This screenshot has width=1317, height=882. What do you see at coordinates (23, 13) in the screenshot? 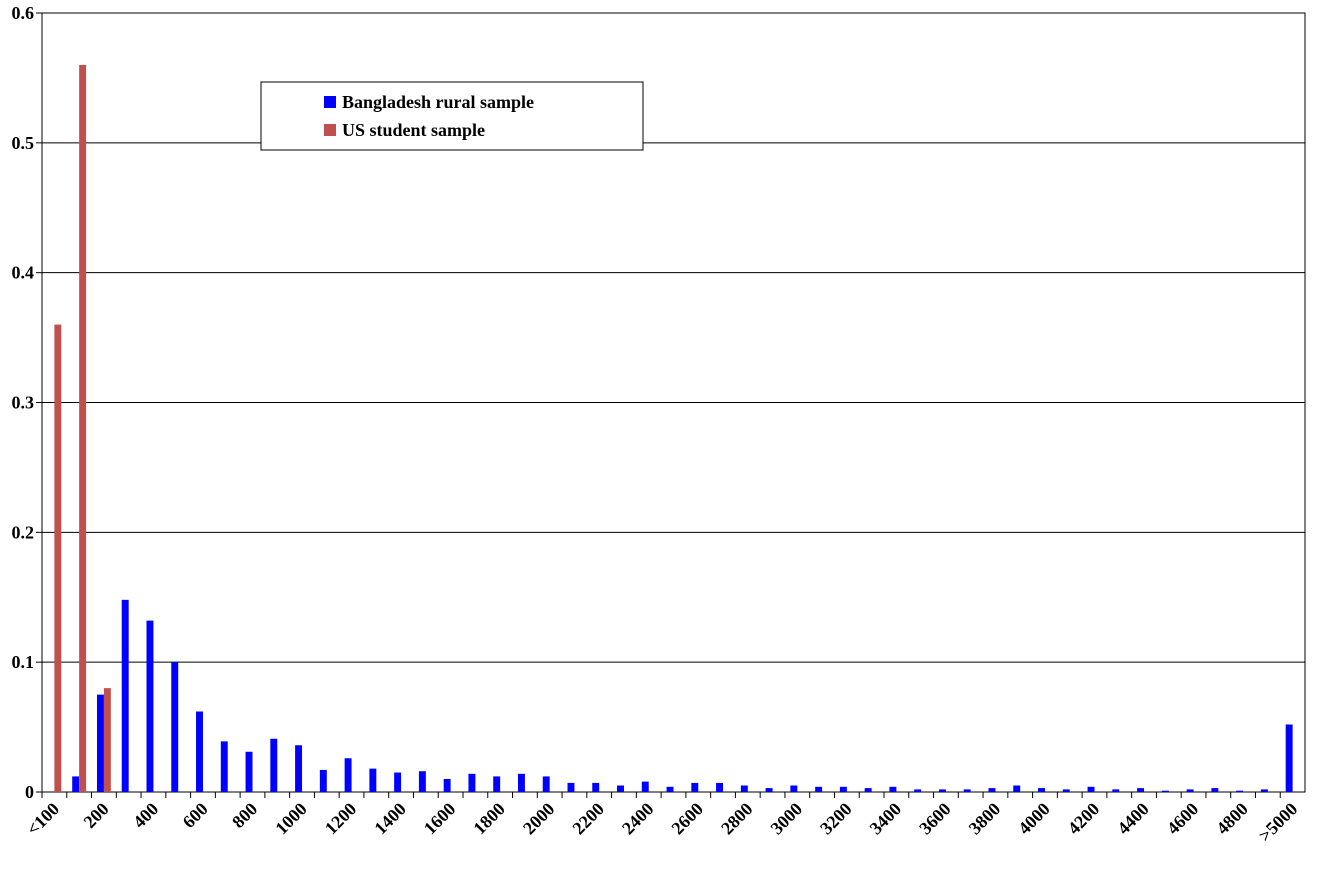
I see `y-tick-label: 0.6` at bounding box center [23, 13].